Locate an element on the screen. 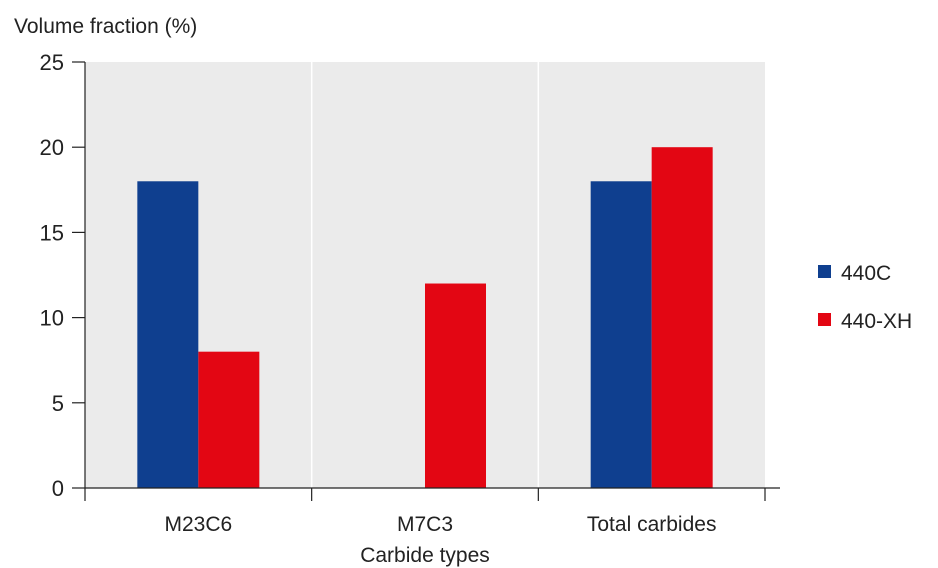  x-category-label: M7C3 is located at coordinates (425, 524).